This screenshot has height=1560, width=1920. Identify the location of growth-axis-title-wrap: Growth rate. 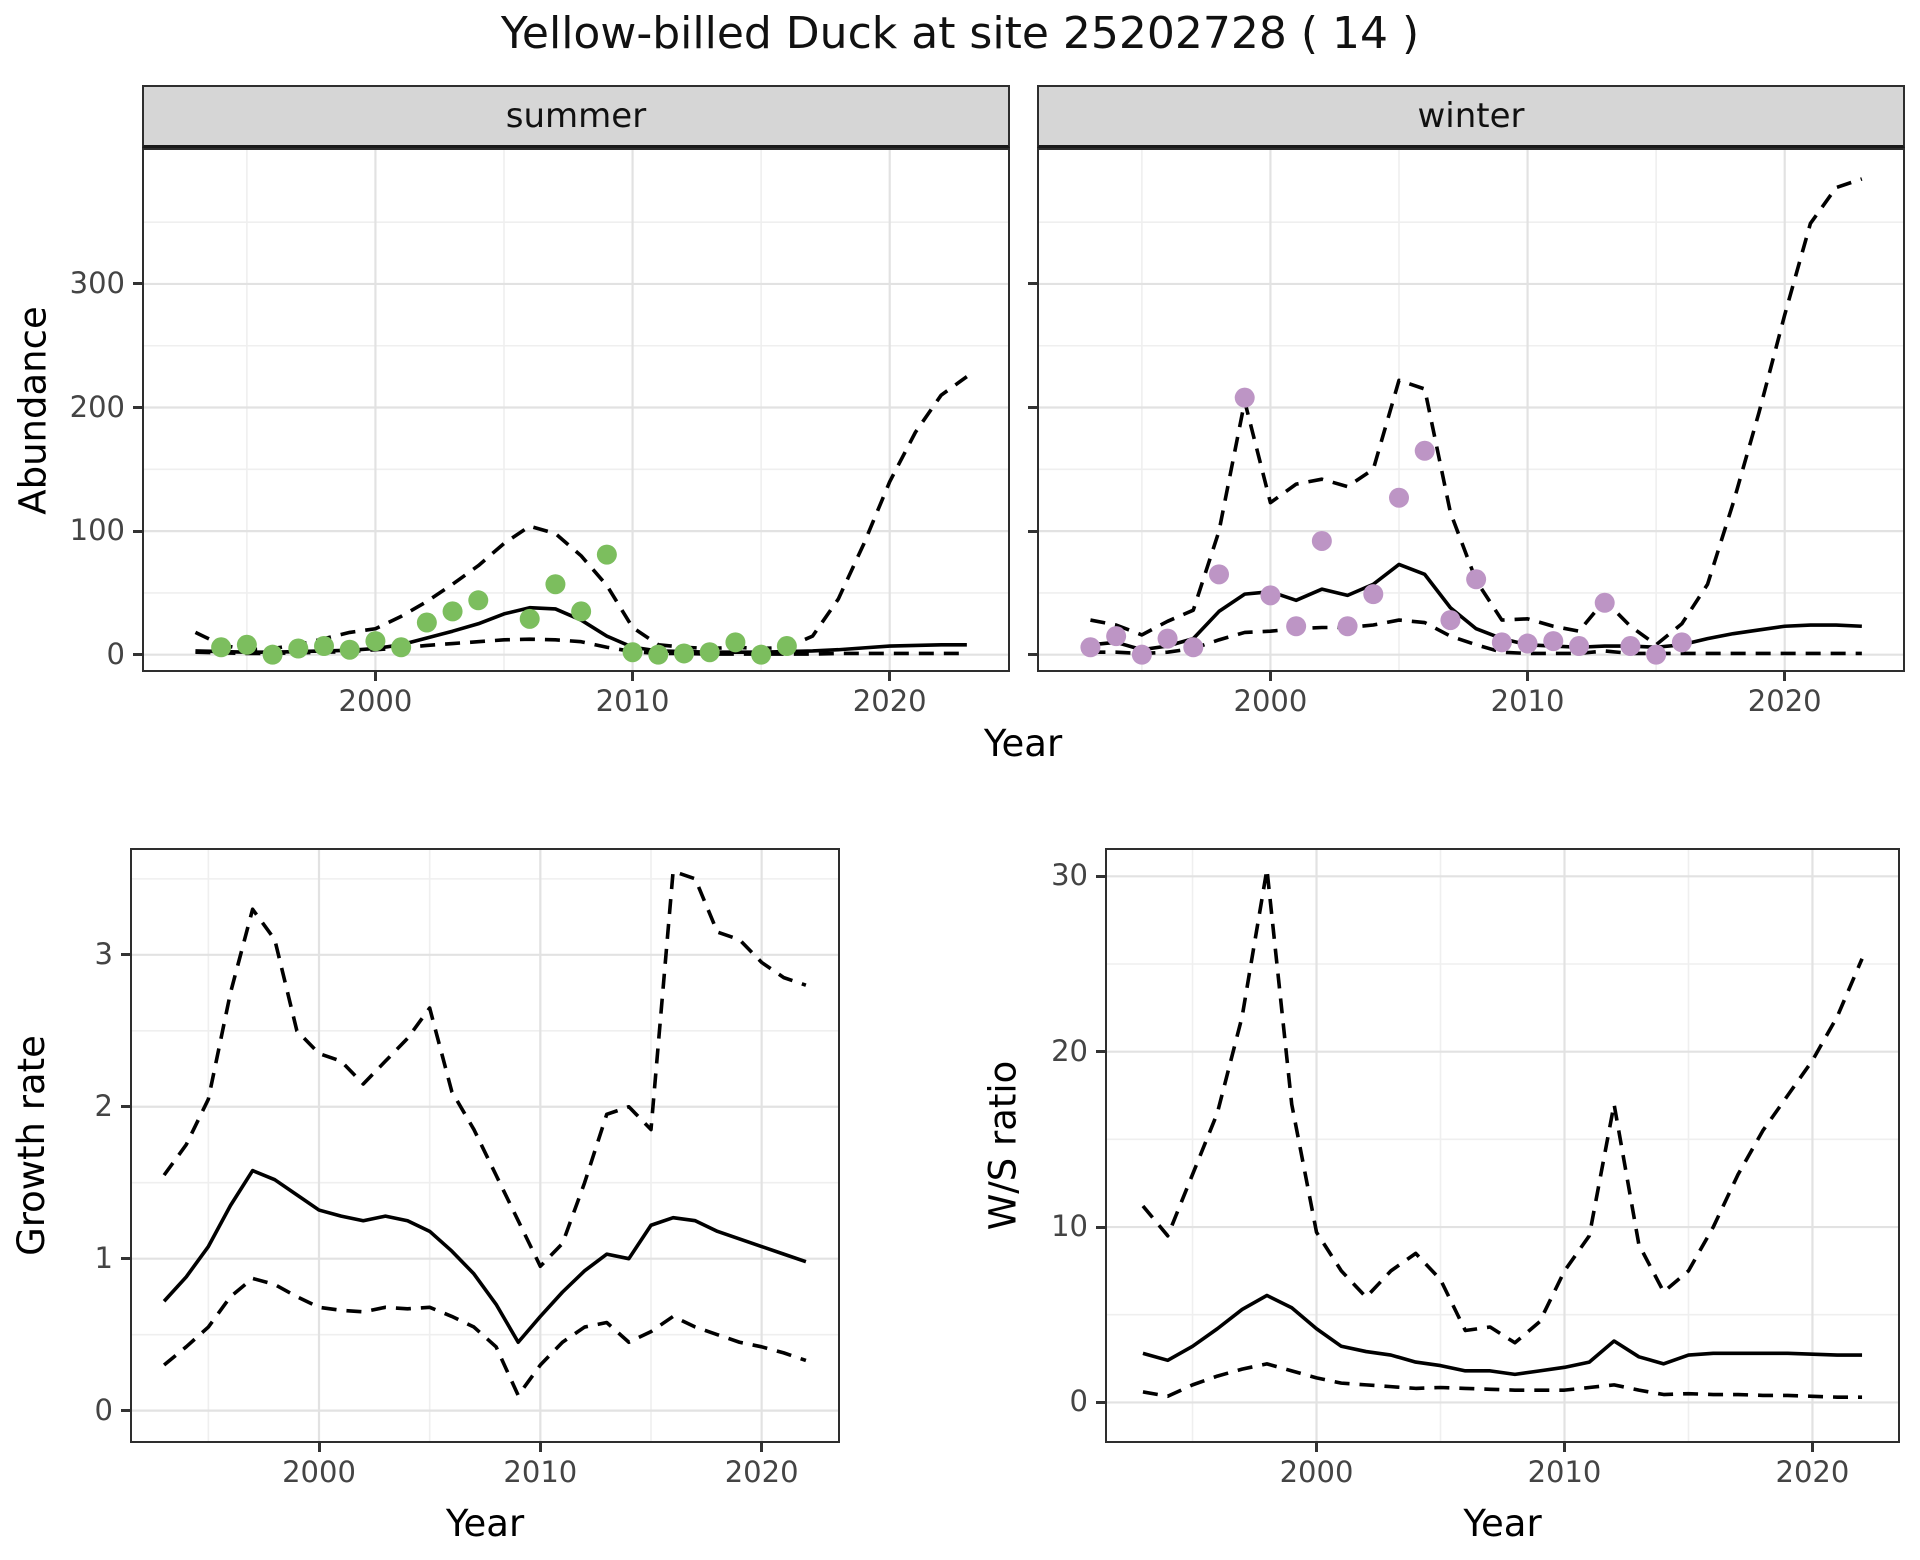
(31, 1145).